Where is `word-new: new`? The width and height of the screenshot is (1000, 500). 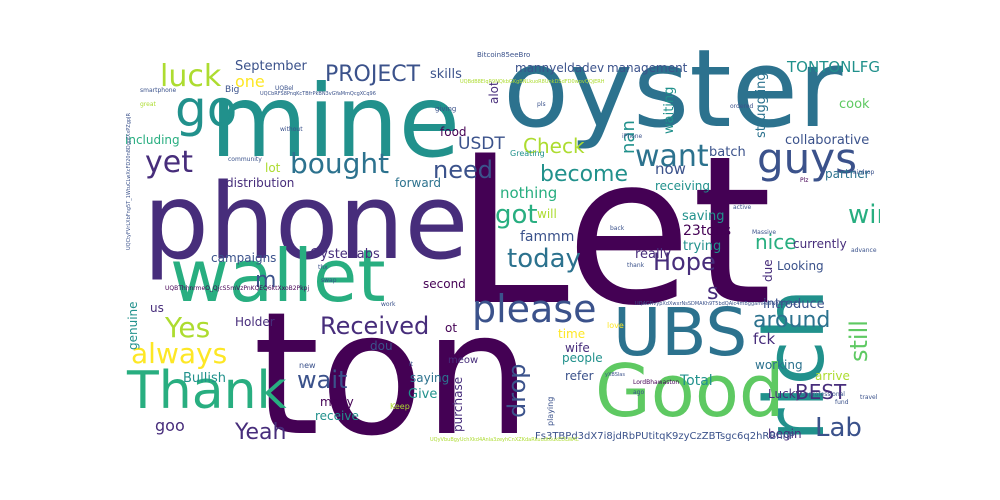 word-new: new is located at coordinates (307, 365).